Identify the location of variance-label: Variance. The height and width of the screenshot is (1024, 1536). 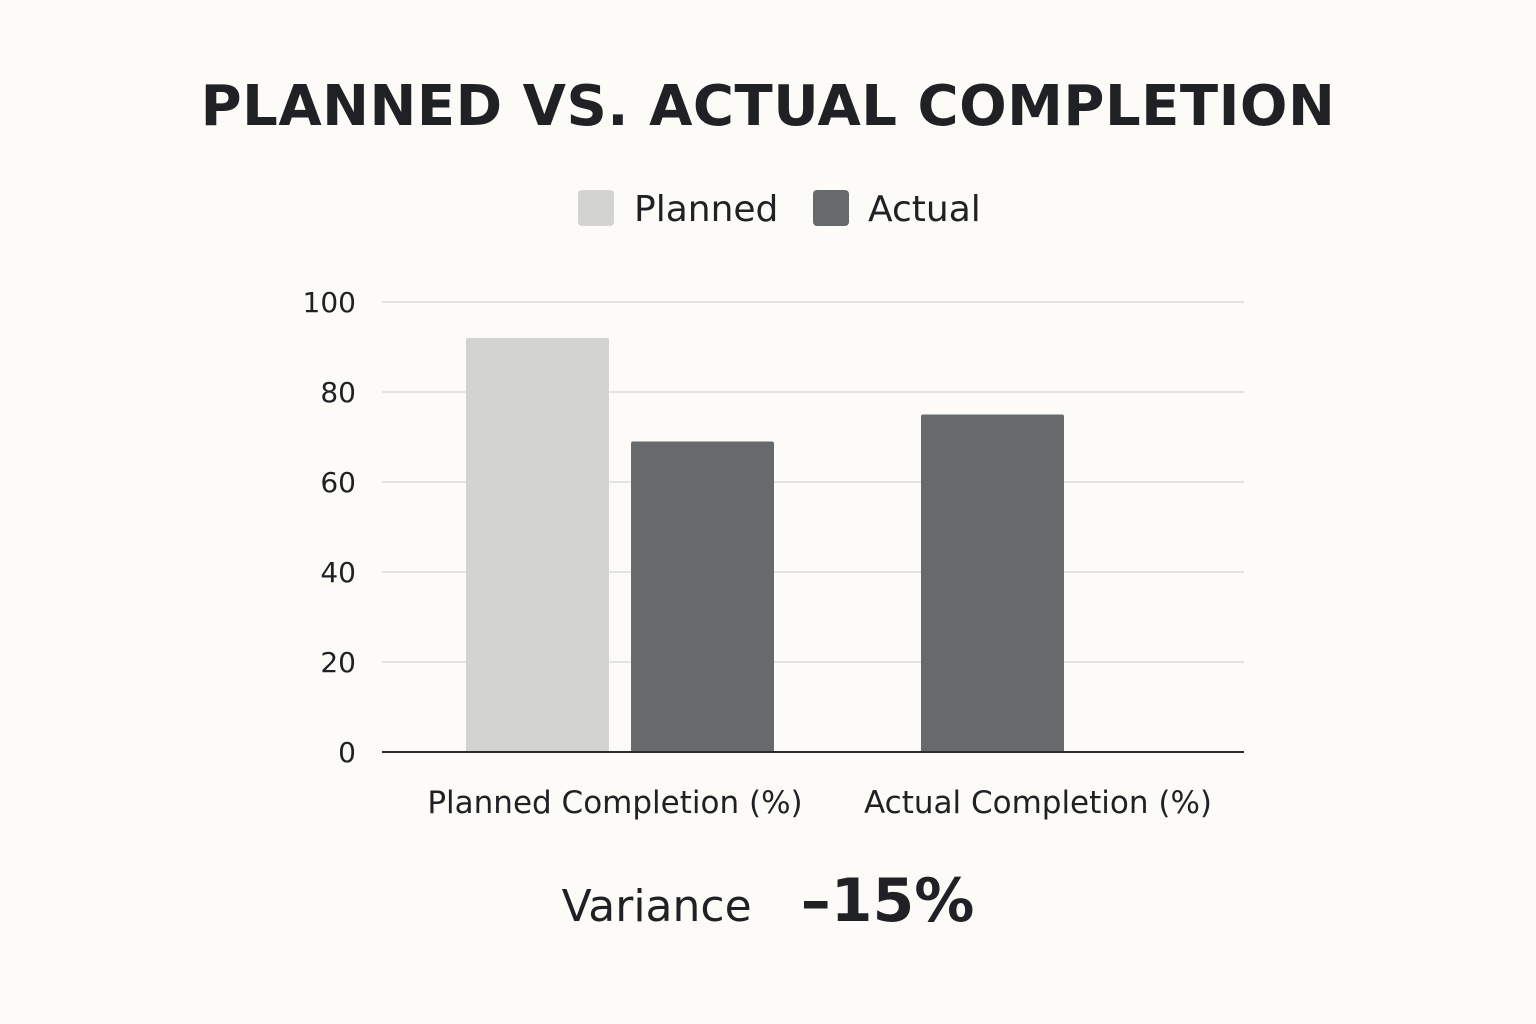
(656, 906).